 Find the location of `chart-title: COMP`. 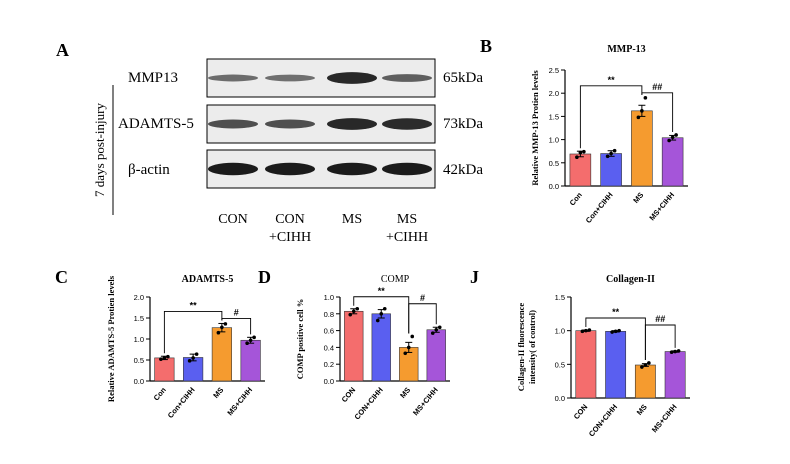

chart-title: COMP is located at coordinates (395, 279).